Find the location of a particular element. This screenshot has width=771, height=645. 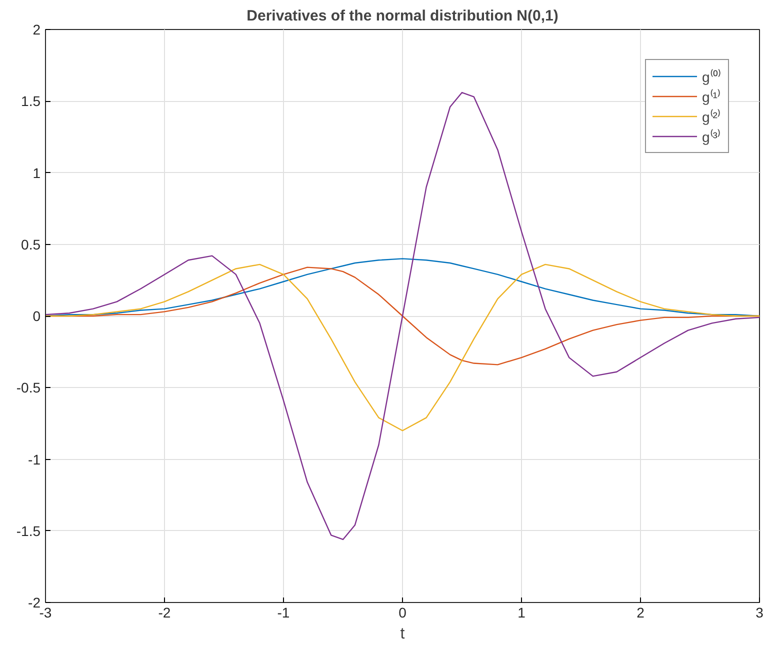

x-tick-label: -2 is located at coordinates (164, 612).